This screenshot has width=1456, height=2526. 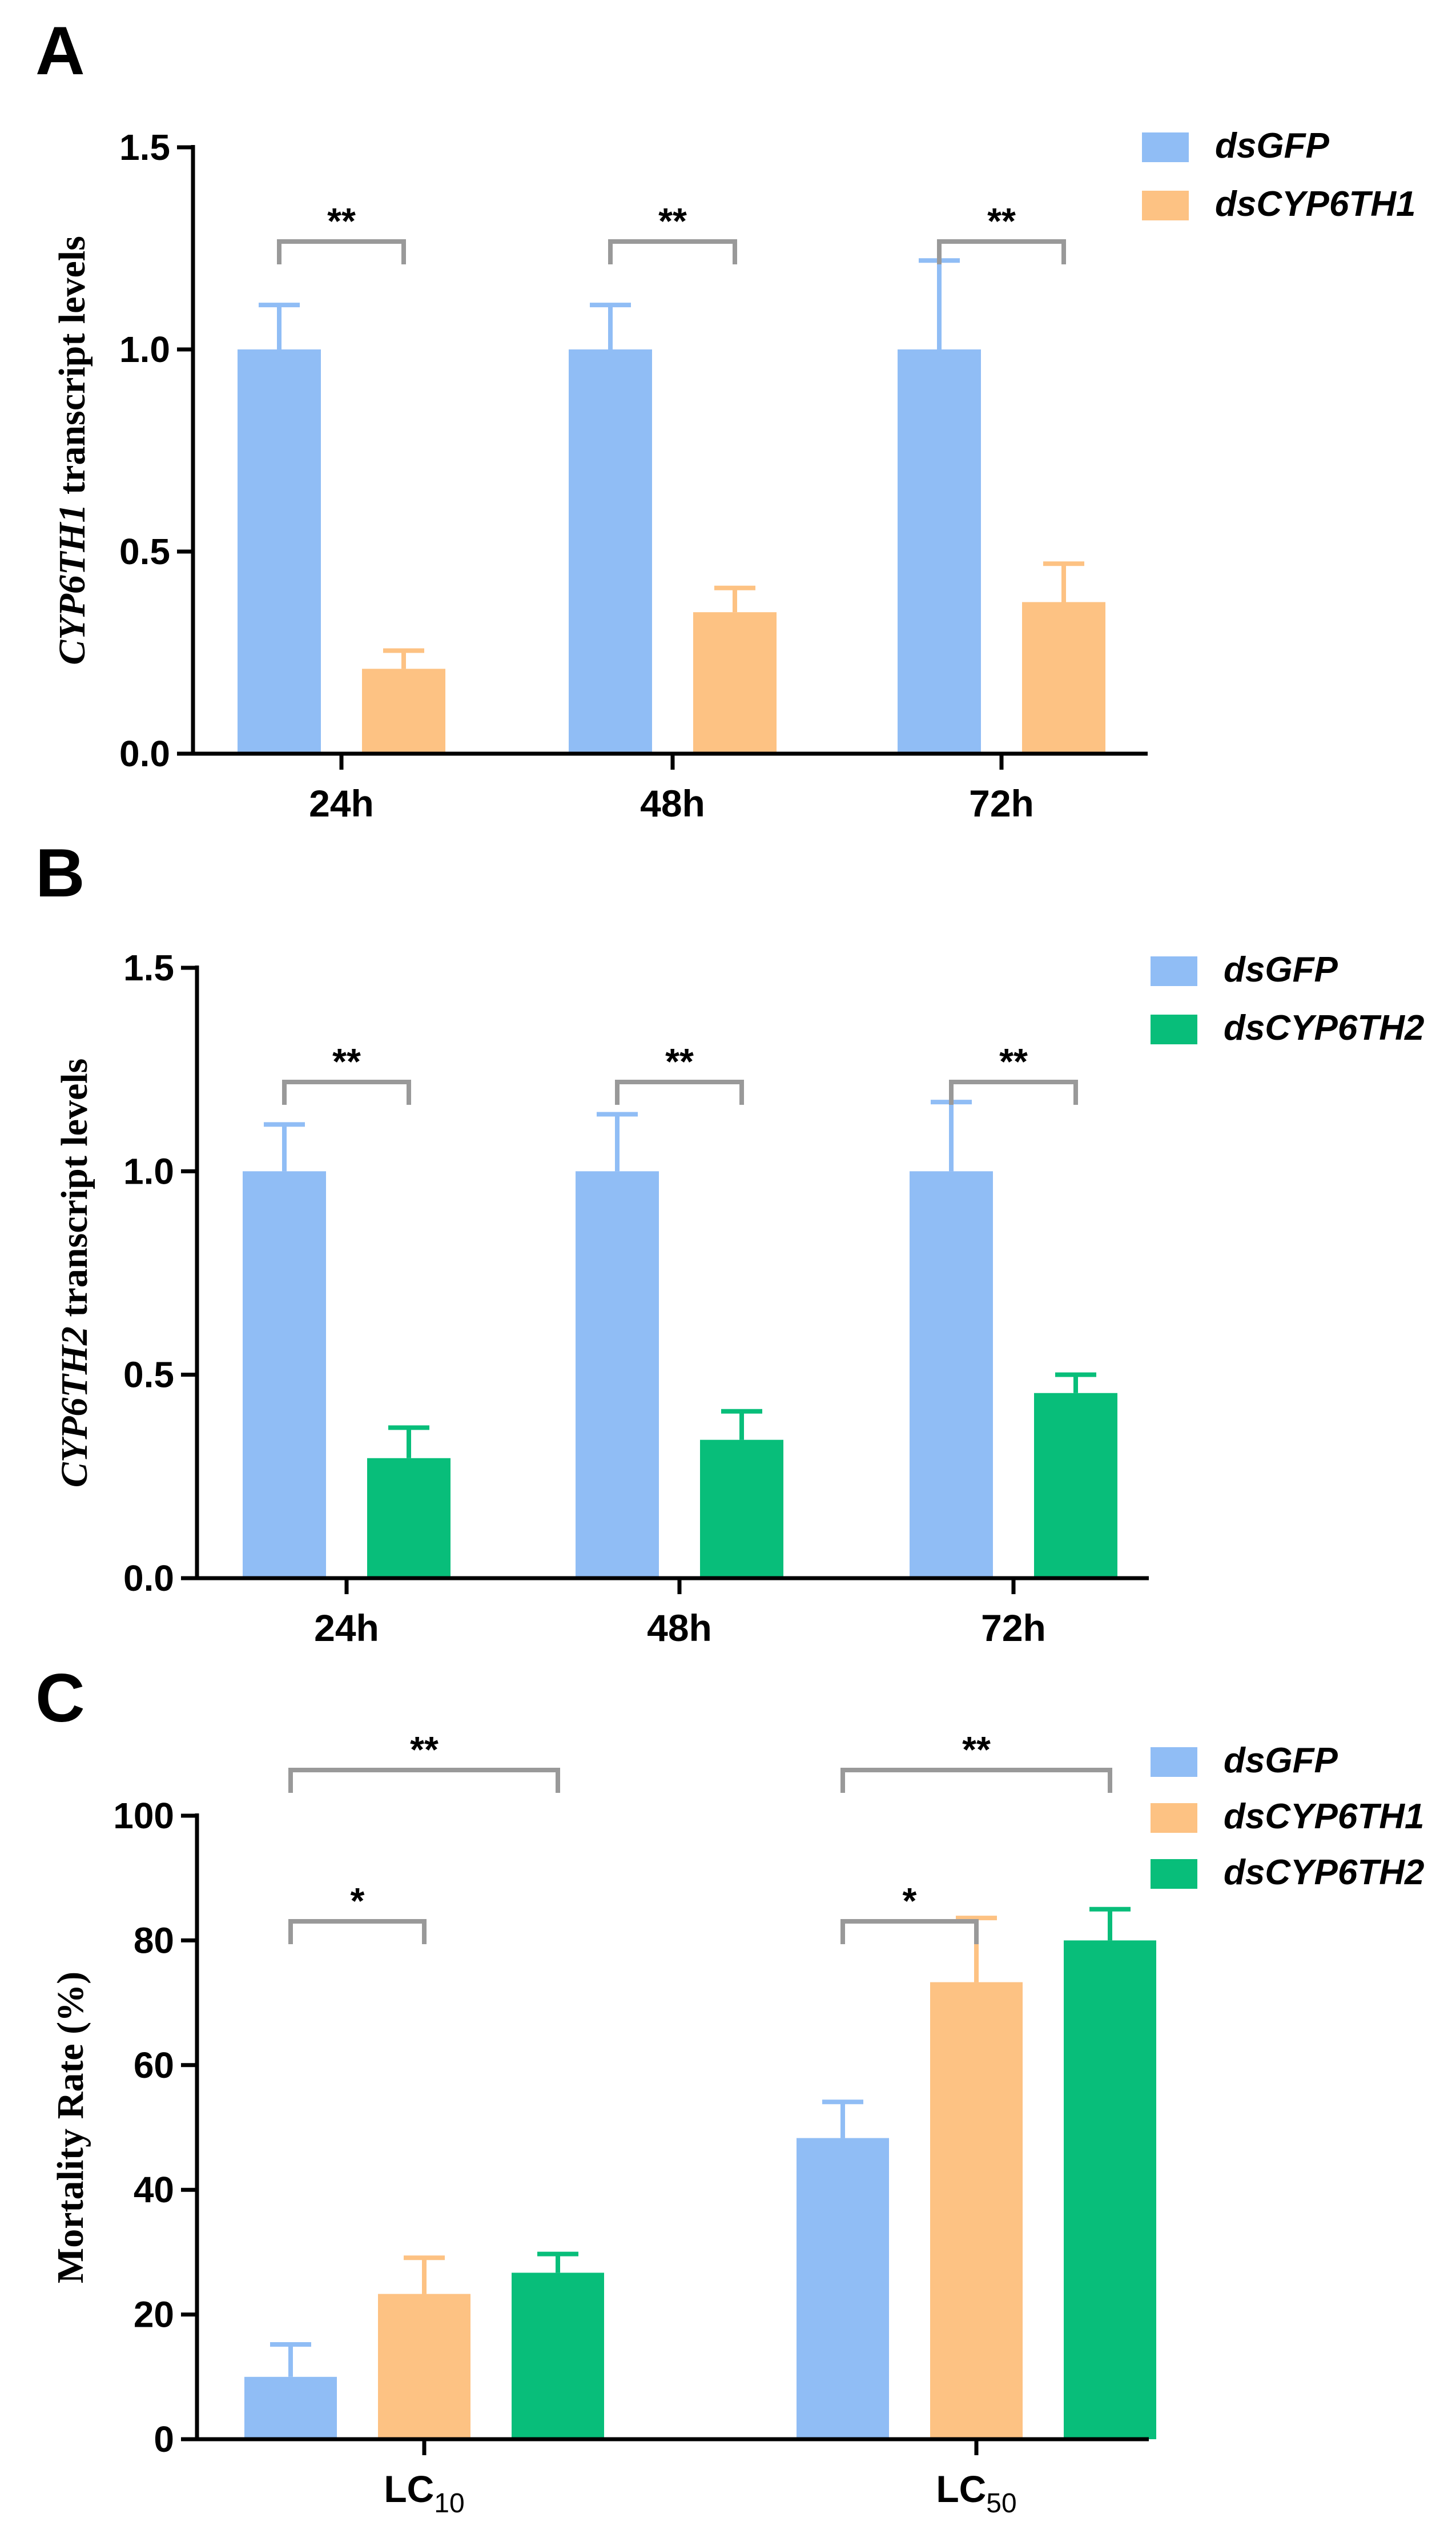 What do you see at coordinates (154, 2065) in the screenshot?
I see `y-tick-label: 60` at bounding box center [154, 2065].